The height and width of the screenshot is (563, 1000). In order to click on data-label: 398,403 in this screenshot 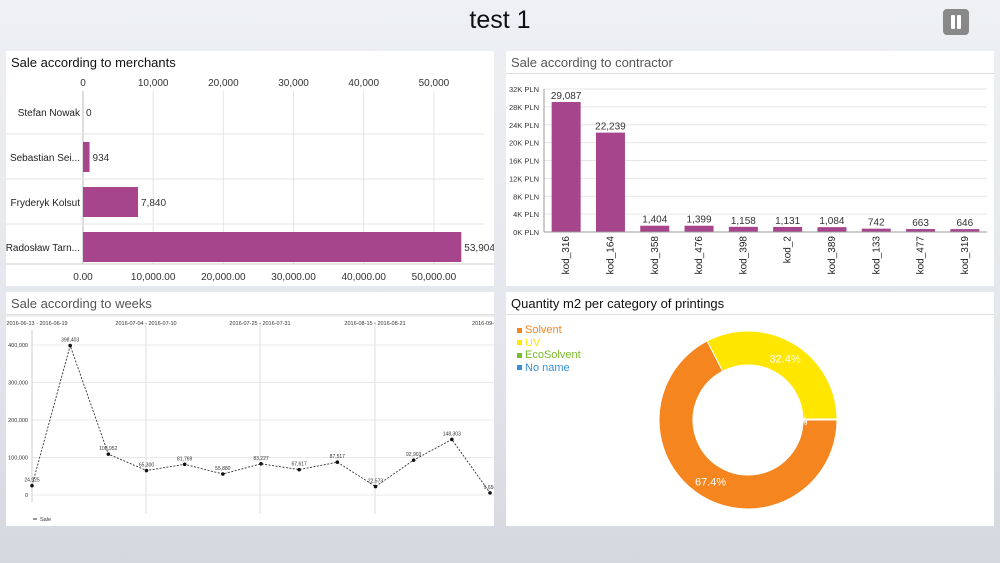, I will do `click(70, 341)`.